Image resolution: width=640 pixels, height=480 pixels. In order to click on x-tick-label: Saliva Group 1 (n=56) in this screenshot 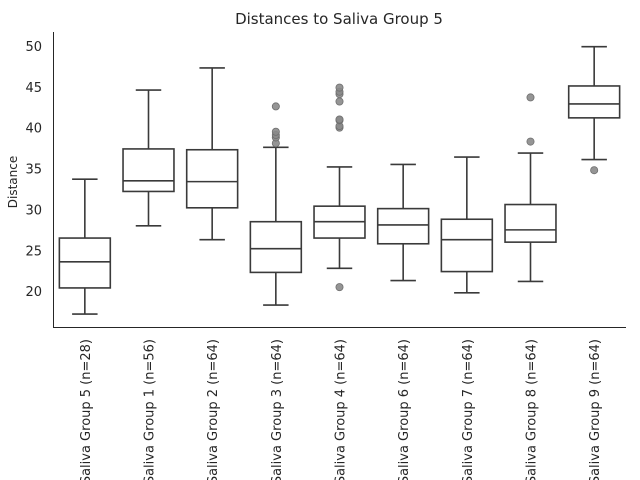, I will do `click(150, 409)`.